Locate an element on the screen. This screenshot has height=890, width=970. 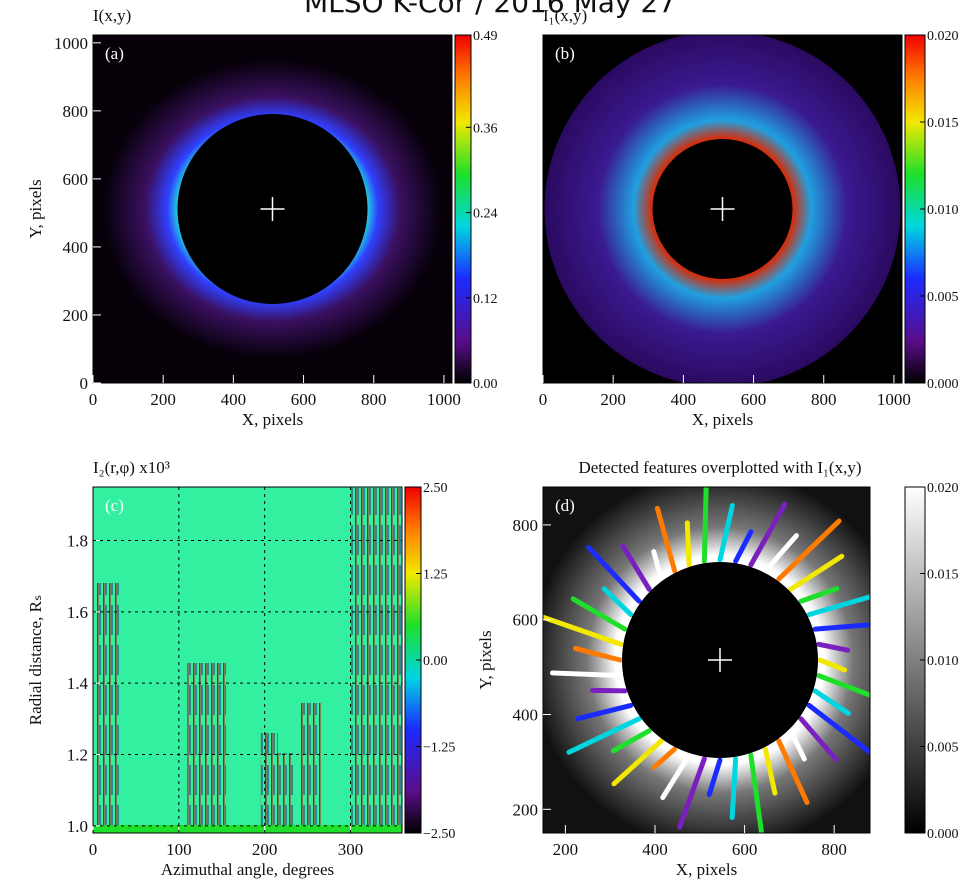
x-tick-label: 1000 is located at coordinates (894, 399).